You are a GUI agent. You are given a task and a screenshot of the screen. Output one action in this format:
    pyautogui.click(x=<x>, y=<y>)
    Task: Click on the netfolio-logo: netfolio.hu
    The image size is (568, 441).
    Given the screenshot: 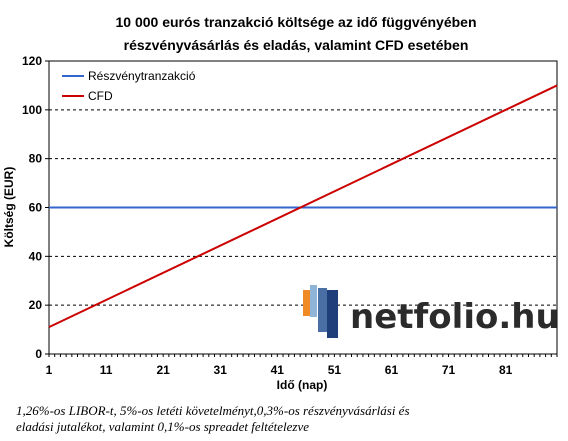 What is the action you would take?
    pyautogui.click(x=431, y=311)
    